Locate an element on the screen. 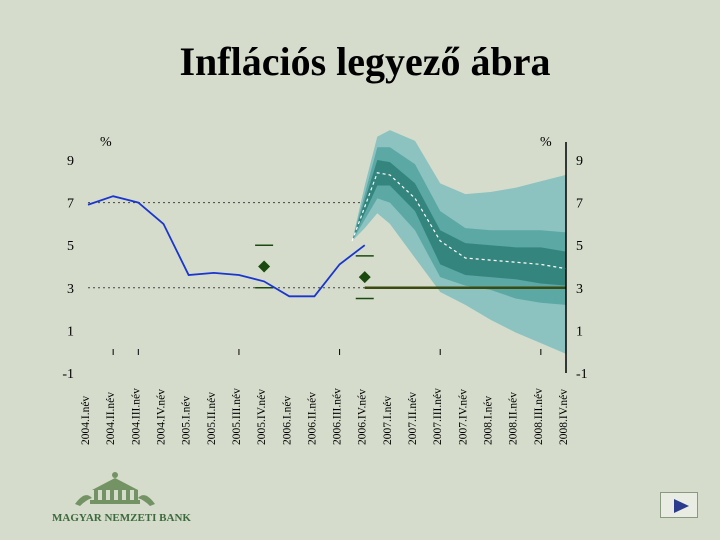  x-tick-label: 2007.IV.név is located at coordinates (463, 417).